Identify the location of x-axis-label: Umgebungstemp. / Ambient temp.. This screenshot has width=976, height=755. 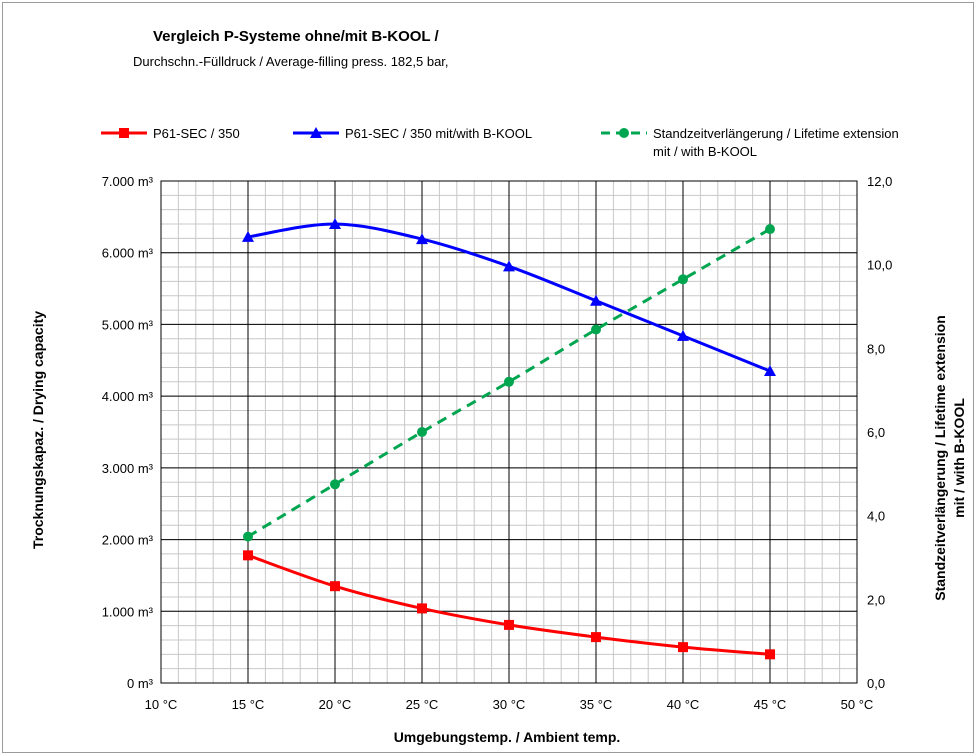
(507, 737).